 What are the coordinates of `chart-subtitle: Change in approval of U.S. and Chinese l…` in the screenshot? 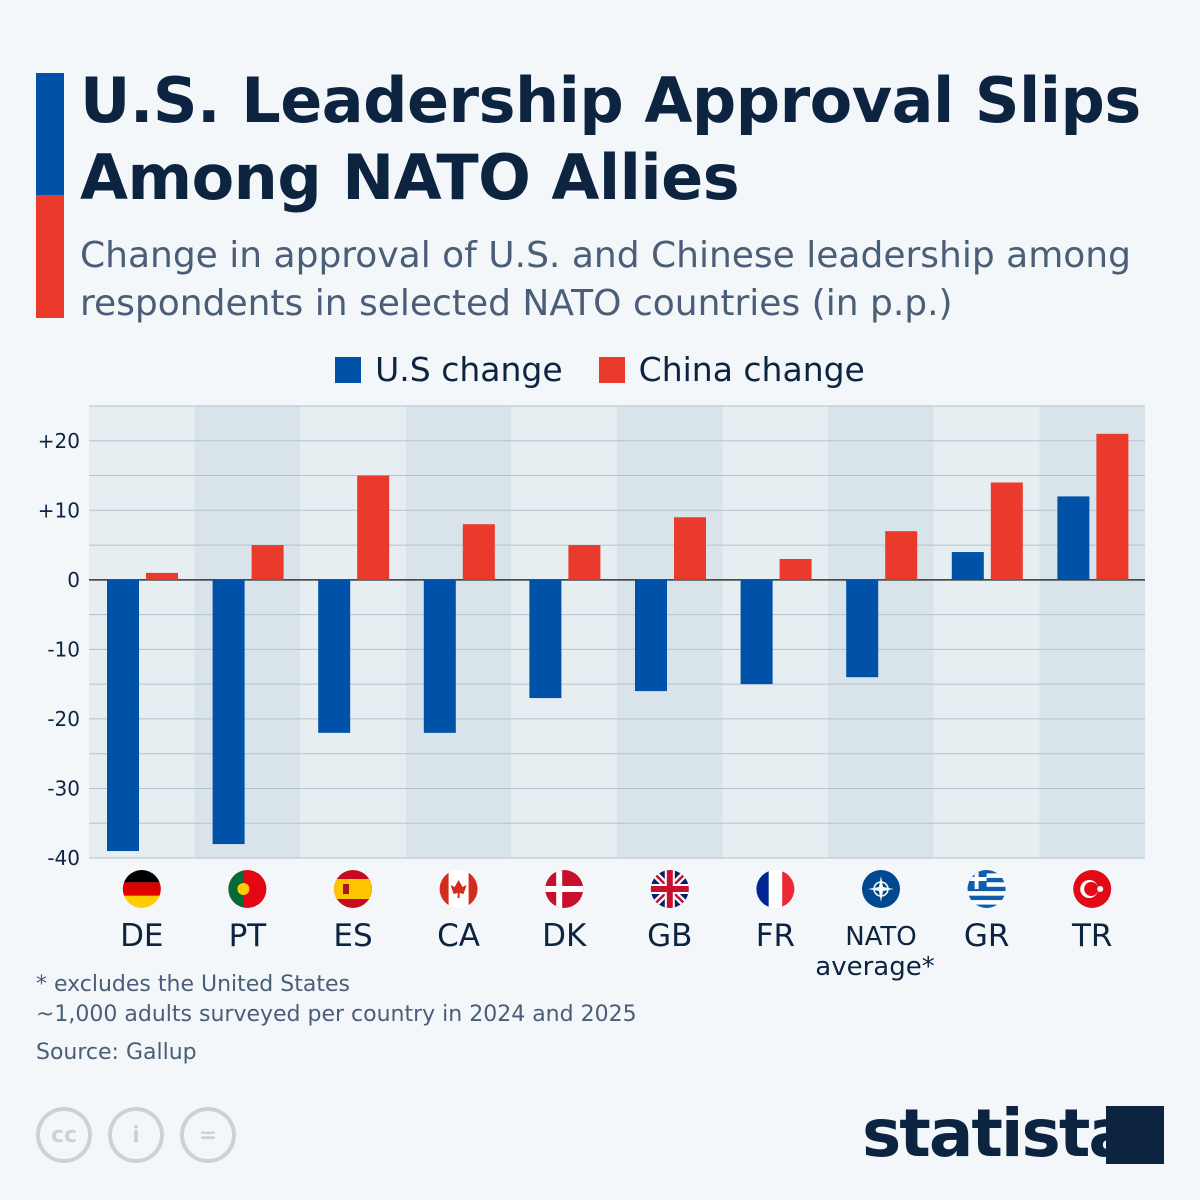 It's located at (605, 279).